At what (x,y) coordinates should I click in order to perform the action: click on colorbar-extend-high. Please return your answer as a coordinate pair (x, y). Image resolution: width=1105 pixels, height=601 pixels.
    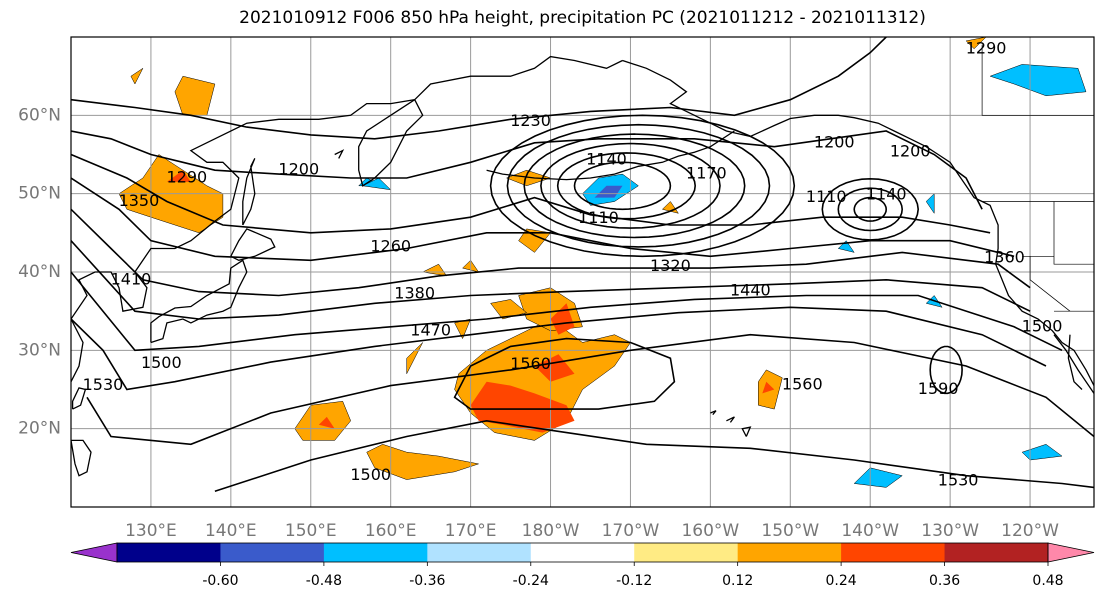
    Looking at the image, I should click on (1071, 552).